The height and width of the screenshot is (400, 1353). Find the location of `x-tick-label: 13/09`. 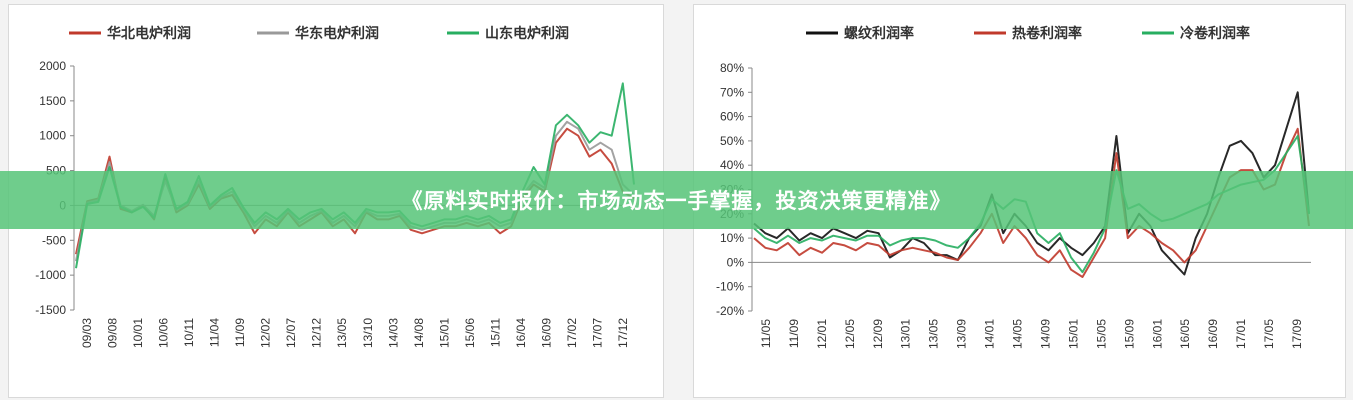

x-tick-label: 13/09 is located at coordinates (962, 334).